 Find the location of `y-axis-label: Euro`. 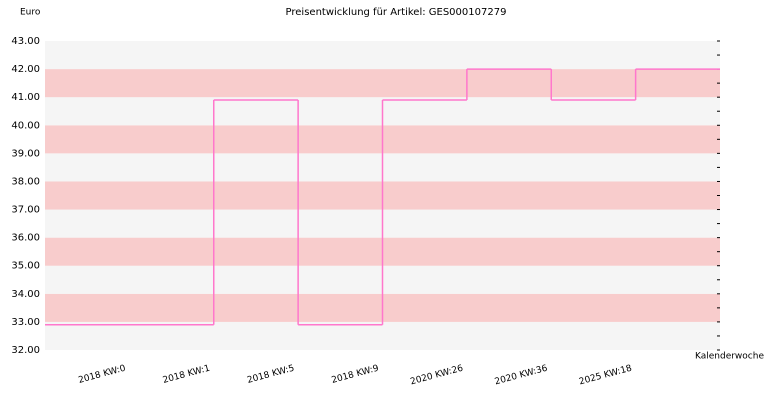

y-axis-label: Euro is located at coordinates (30, 13).